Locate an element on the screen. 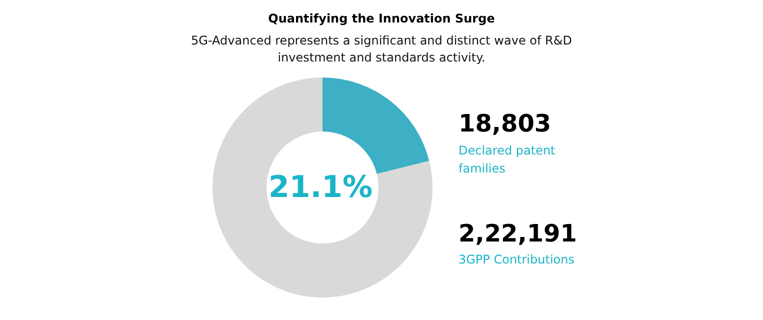 The height and width of the screenshot is (320, 763). text: 2,22,191 is located at coordinates (517, 234).